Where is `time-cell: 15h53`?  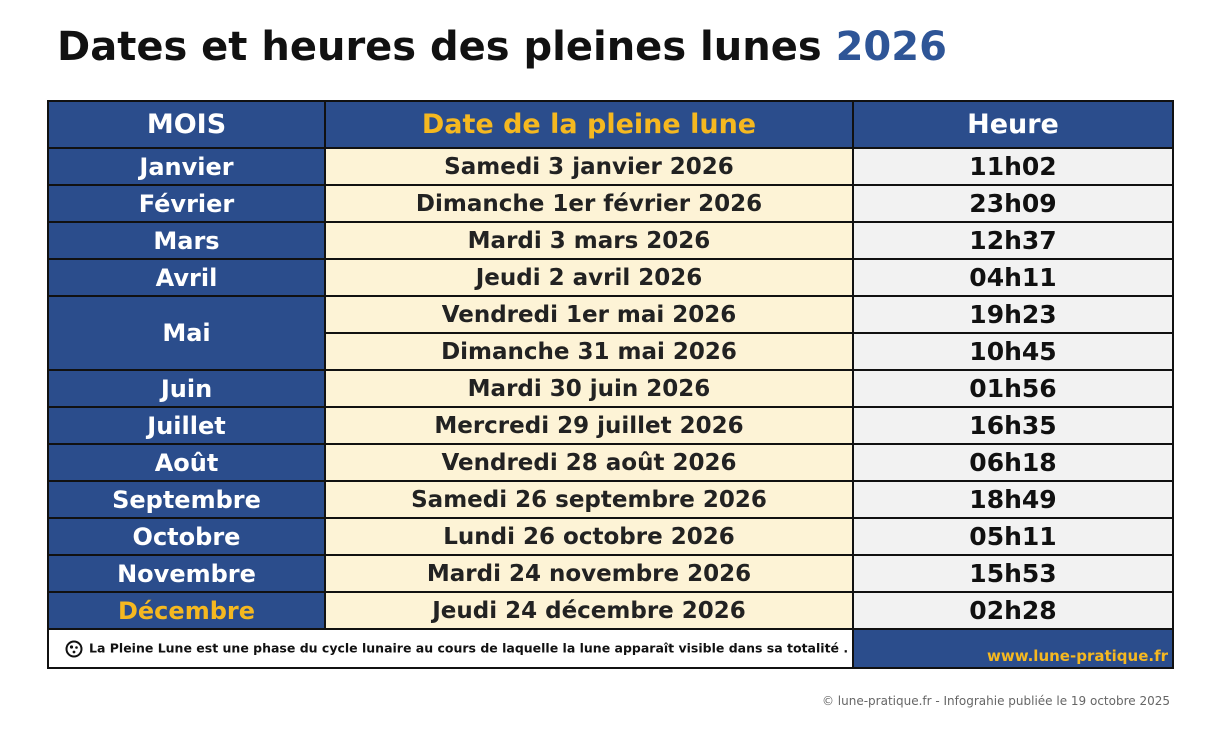
time-cell: 15h53 is located at coordinates (1013, 573).